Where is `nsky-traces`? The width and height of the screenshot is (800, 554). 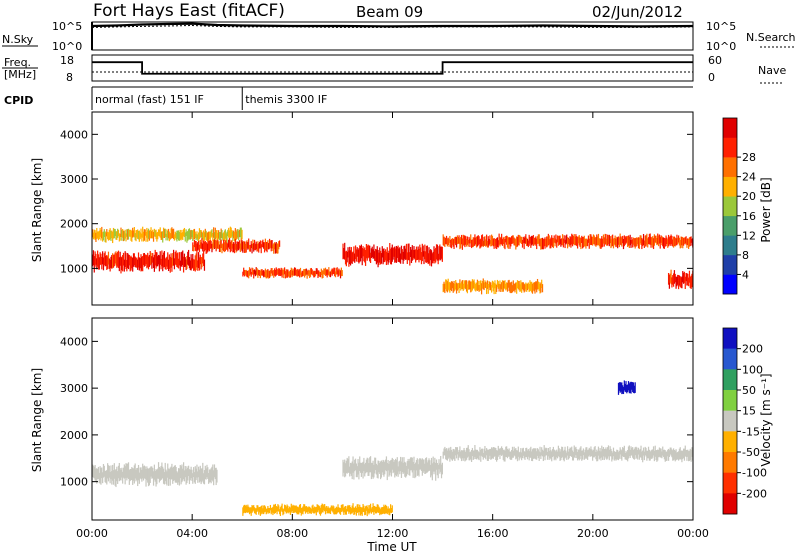
nsky-traces is located at coordinates (392, 36).